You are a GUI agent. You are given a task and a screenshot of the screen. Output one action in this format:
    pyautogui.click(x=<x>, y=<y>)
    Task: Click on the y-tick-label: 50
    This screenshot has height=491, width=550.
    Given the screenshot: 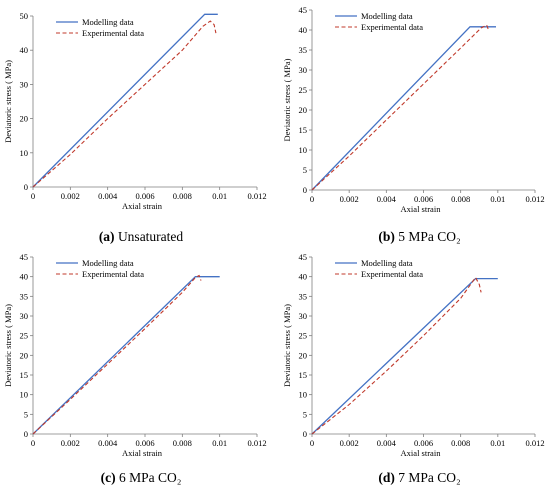 What is the action you would take?
    pyautogui.click(x=24, y=16)
    